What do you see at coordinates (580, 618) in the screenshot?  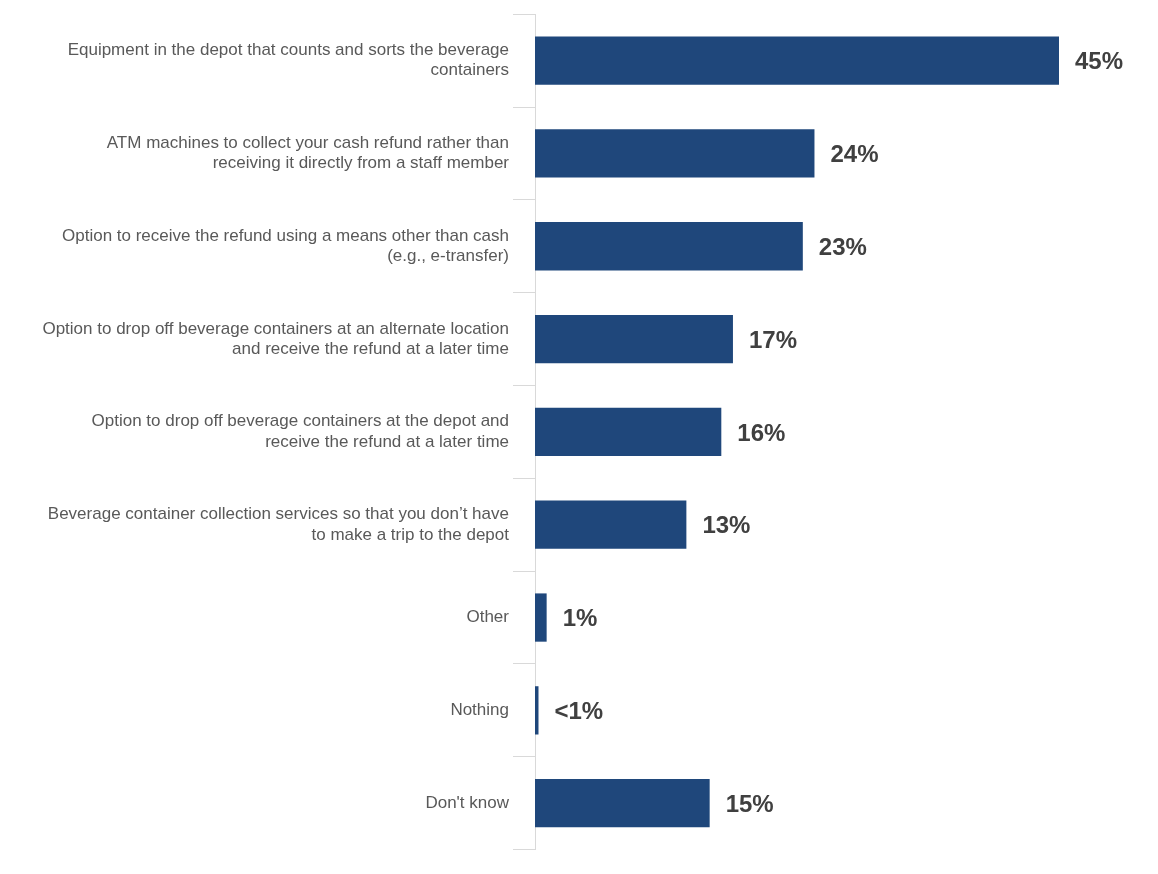 I see `data-label: 1%` at bounding box center [580, 618].